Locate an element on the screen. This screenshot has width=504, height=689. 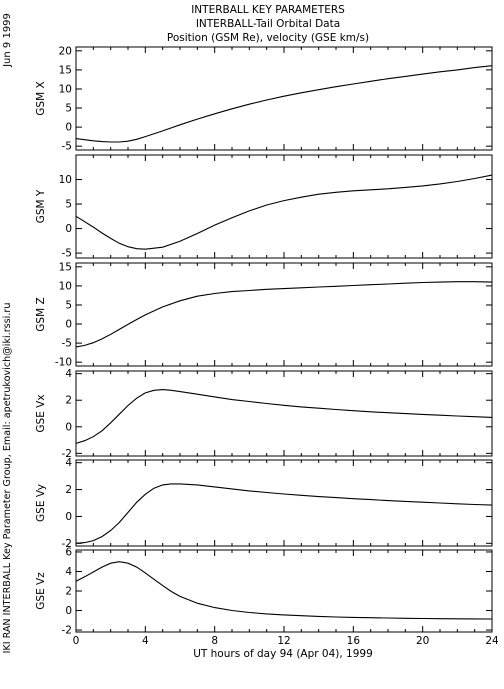
y-tick-label-gsm-x: 5 is located at coordinates (68, 109).